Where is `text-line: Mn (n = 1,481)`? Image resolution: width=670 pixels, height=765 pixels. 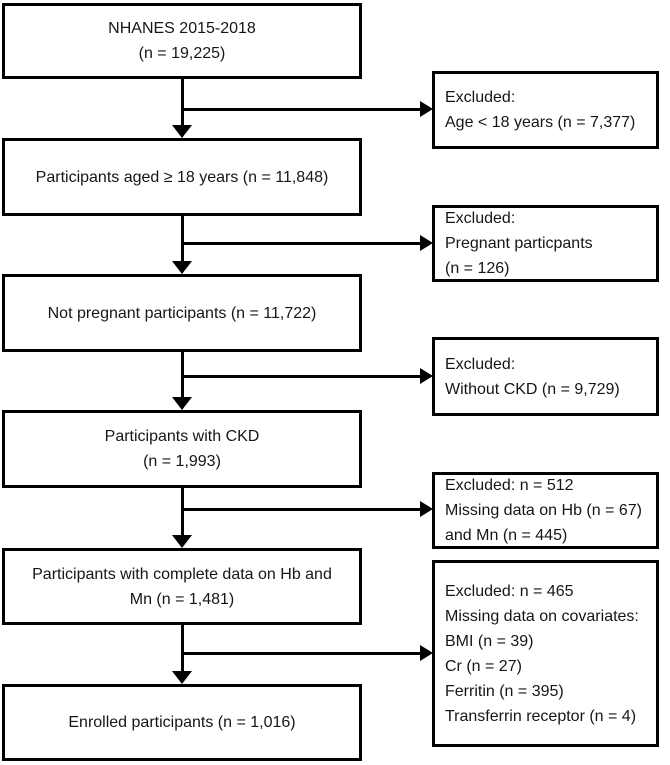
text-line: Mn (n = 1,481) is located at coordinates (182, 599).